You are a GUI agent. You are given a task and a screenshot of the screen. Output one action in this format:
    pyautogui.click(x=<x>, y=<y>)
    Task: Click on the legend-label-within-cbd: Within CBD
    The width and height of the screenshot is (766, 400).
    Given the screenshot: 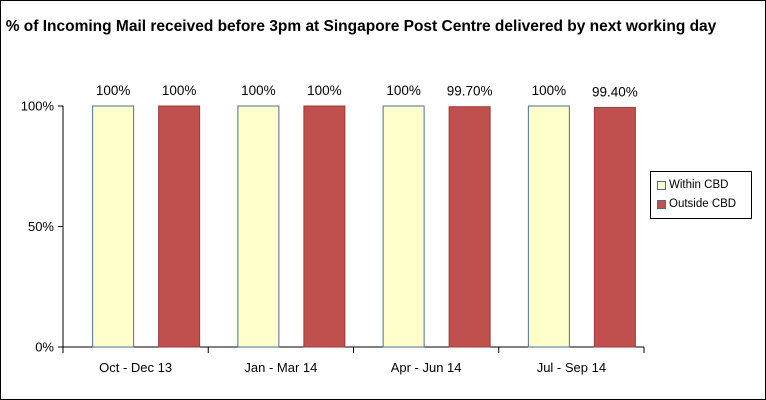 What is the action you would take?
    pyautogui.click(x=699, y=185)
    